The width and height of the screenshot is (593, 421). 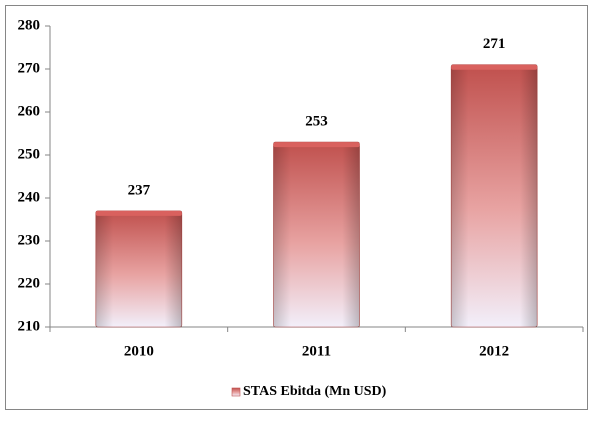 I want to click on data-label: 237, so click(x=139, y=190).